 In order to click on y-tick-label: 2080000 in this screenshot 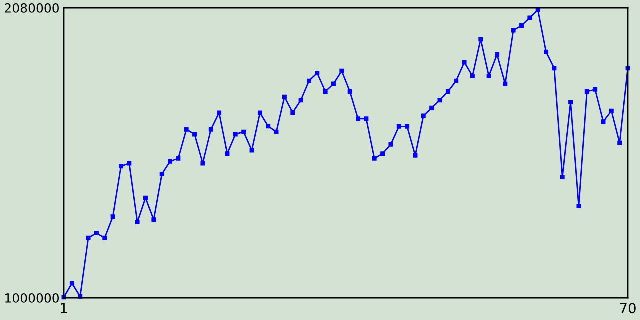, I will do `click(32, 8)`.